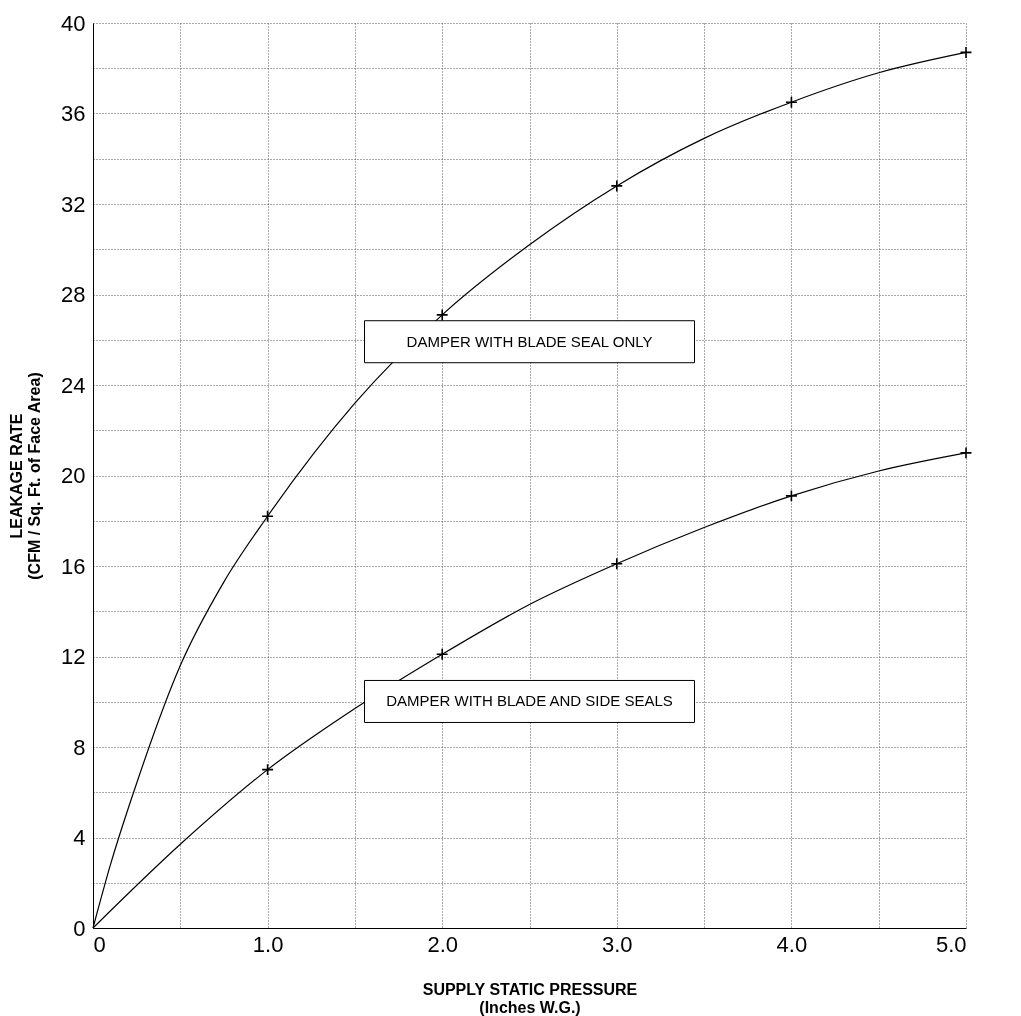 The height and width of the screenshot is (1016, 1021). Describe the element at coordinates (99, 944) in the screenshot. I see `x-tick-label: 0` at that location.